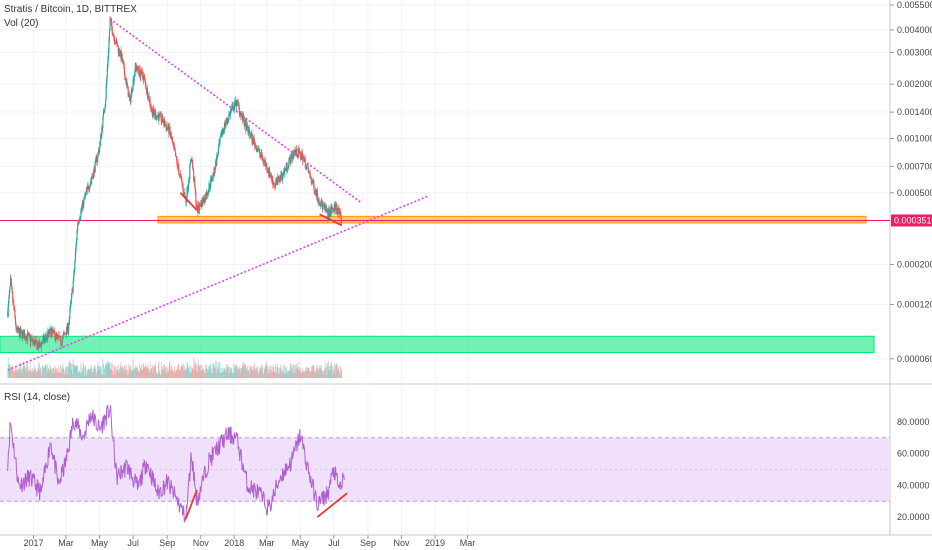 Image resolution: width=932 pixels, height=550 pixels. What do you see at coordinates (37, 397) in the screenshot?
I see `rsi-legend: RSI (14, close)` at bounding box center [37, 397].